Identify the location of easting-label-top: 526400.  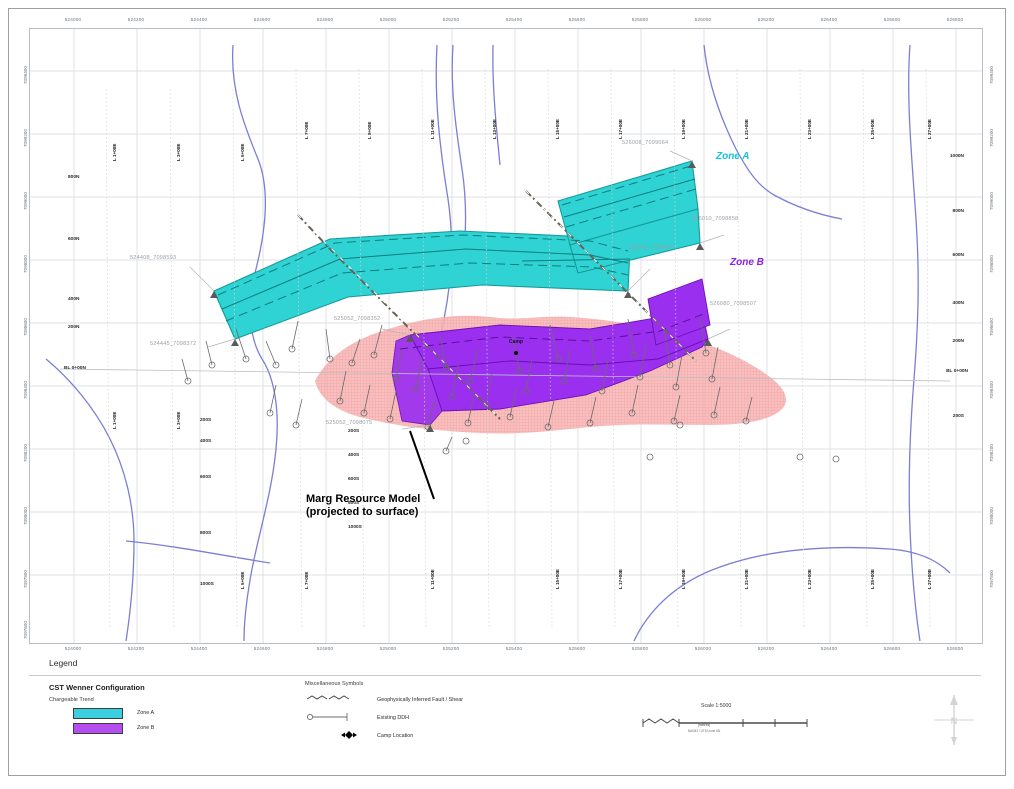
(829, 19).